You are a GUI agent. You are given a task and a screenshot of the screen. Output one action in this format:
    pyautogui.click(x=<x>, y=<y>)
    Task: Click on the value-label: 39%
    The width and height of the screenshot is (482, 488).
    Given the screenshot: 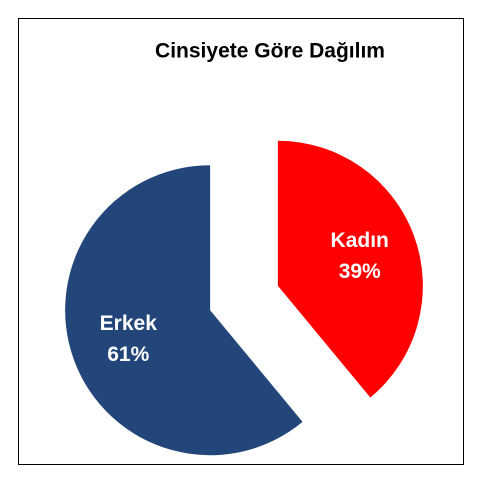 What is the action you would take?
    pyautogui.click(x=360, y=271)
    